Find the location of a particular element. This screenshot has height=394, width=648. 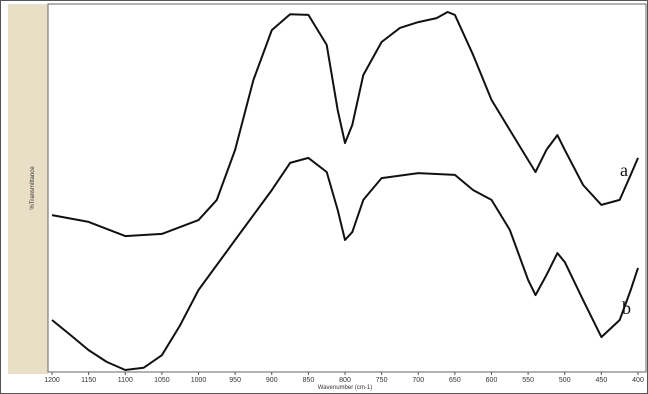

x-tick-label: 700 is located at coordinates (418, 380).